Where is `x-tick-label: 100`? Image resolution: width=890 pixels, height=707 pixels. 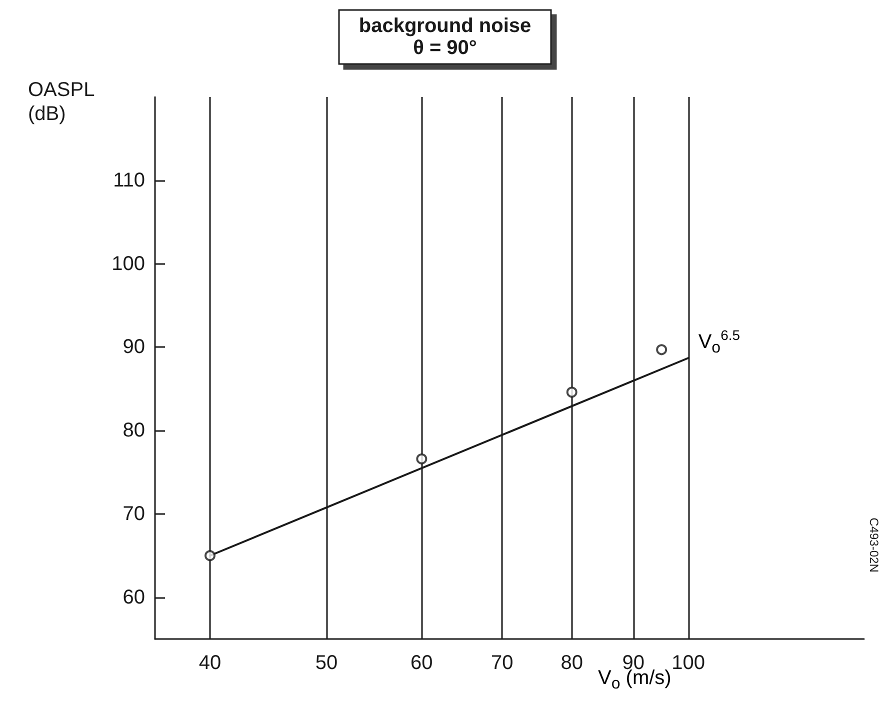
x-tick-label: 100 is located at coordinates (689, 663).